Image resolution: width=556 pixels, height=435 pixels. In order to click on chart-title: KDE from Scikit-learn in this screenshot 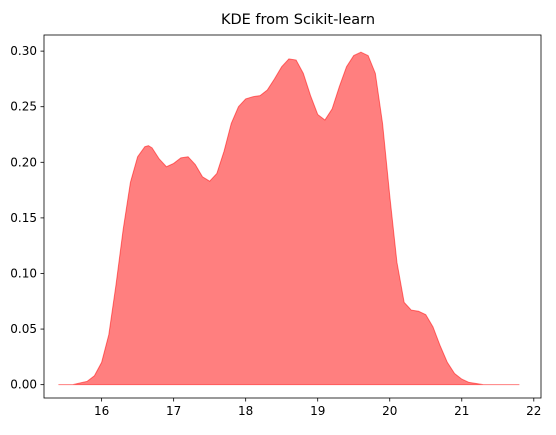, I will do `click(298, 20)`.